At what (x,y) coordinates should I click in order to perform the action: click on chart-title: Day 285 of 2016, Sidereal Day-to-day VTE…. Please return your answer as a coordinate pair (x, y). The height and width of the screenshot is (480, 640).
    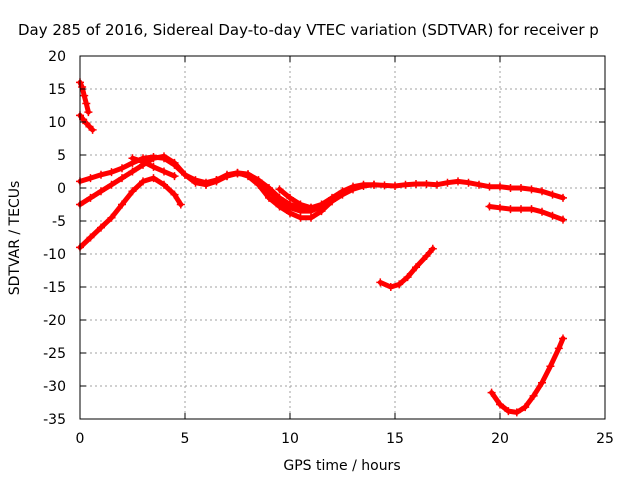
    Looking at the image, I should click on (308, 30).